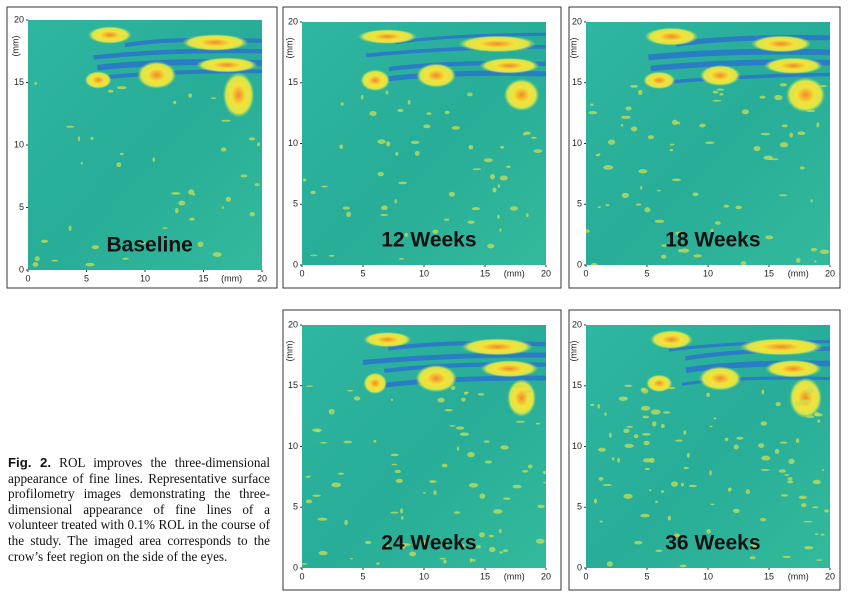  What do you see at coordinates (424, 143) in the screenshot?
I see `profilometry-image` at bounding box center [424, 143].